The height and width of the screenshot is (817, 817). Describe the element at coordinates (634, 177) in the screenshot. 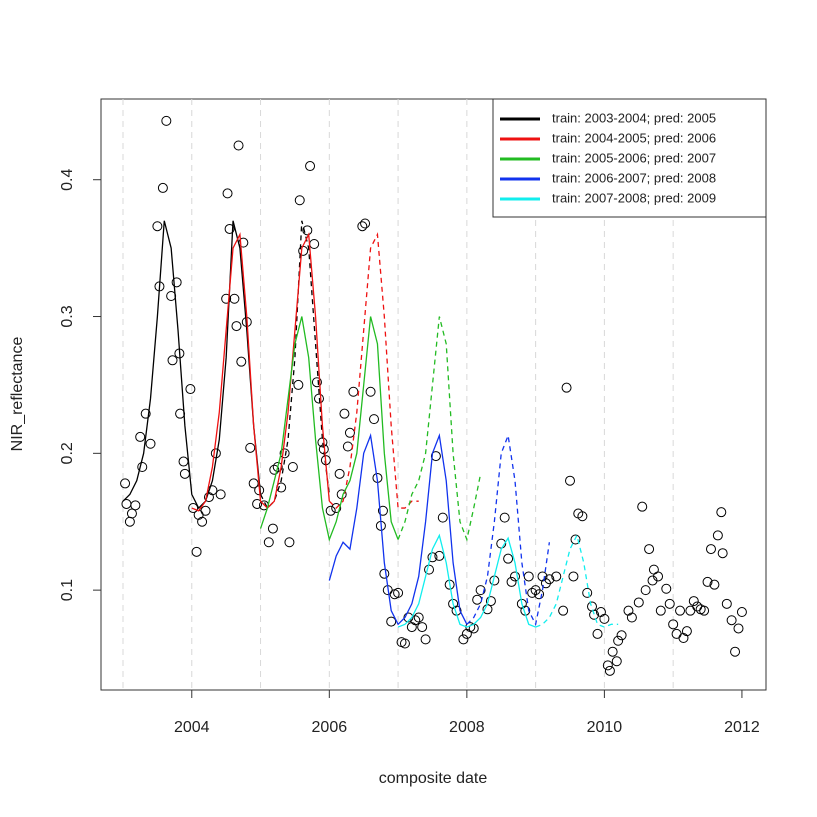

I see `legend-label: train: 2006-2007; pred: 2008` at that location.